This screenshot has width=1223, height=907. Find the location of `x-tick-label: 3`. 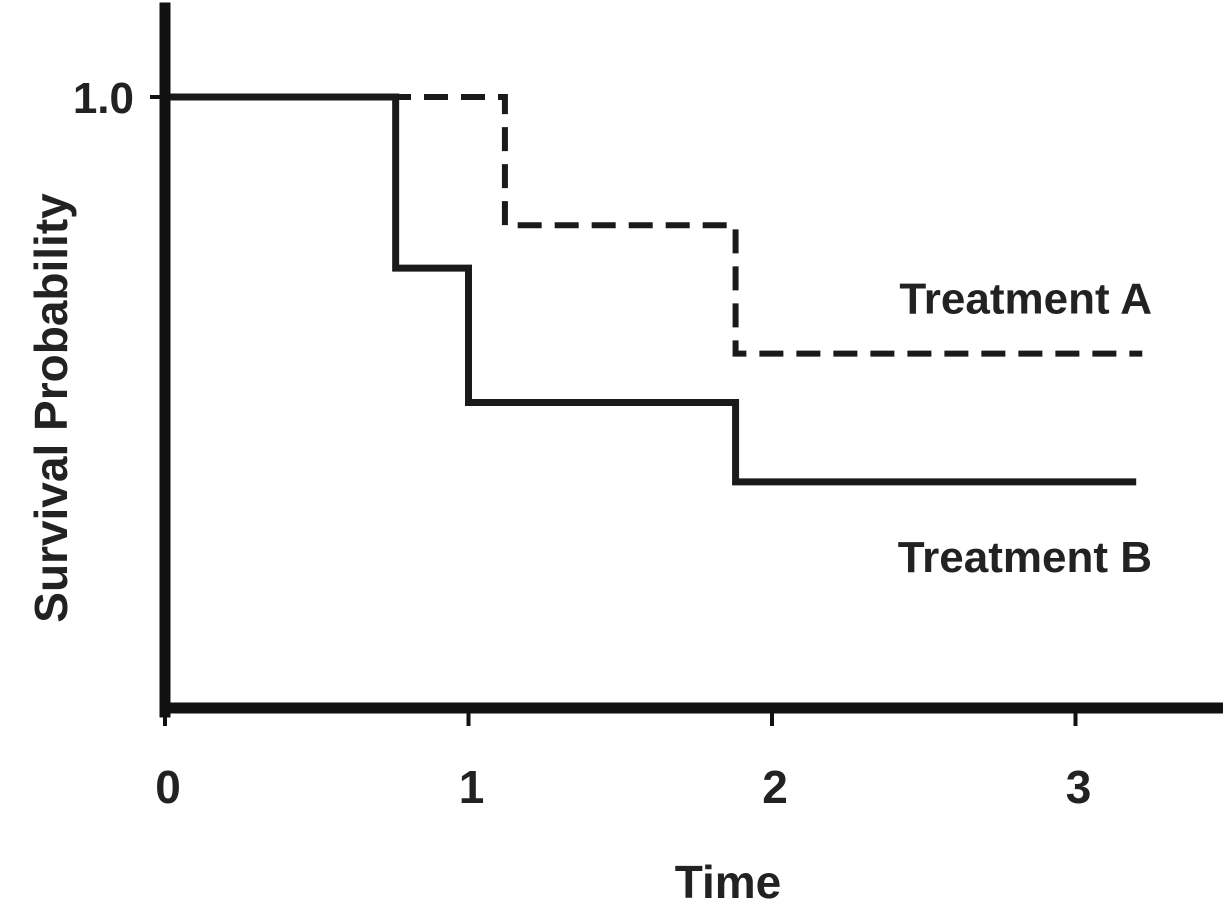

x-tick-label: 3 is located at coordinates (1079, 787).